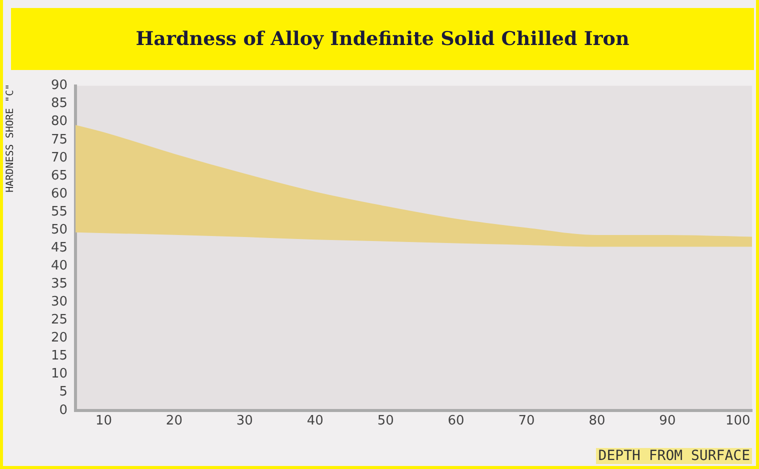 The width and height of the screenshot is (759, 469). I want to click on y-tick-label: 85, so click(59, 104).